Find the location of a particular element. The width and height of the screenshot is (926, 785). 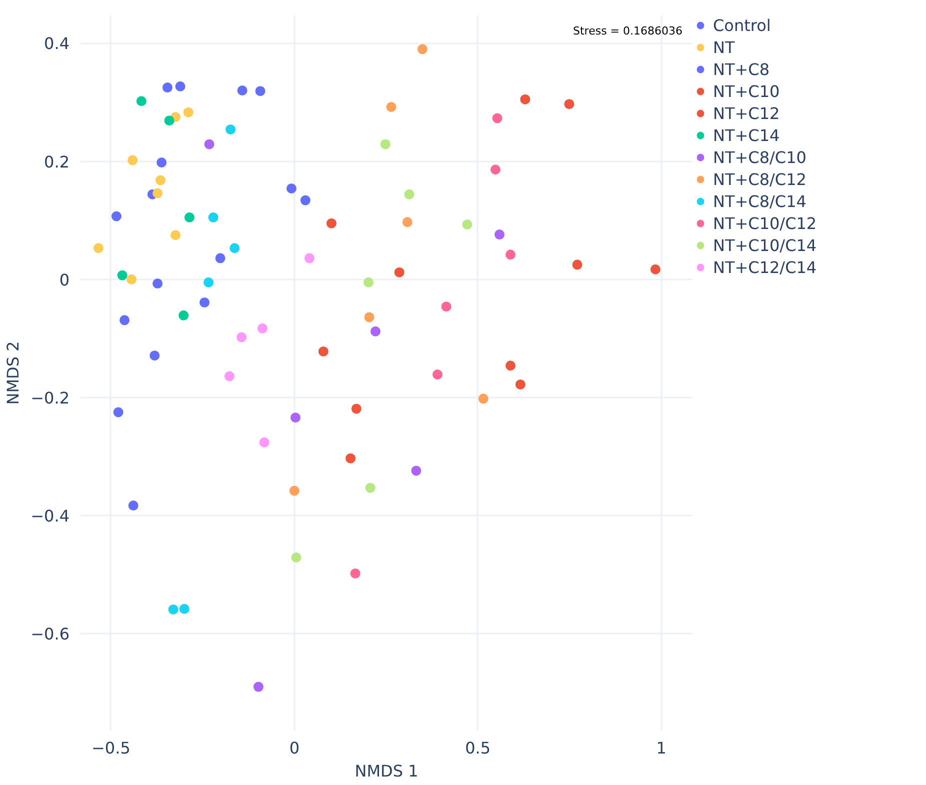

legend-label: NT+C14 is located at coordinates (746, 135).